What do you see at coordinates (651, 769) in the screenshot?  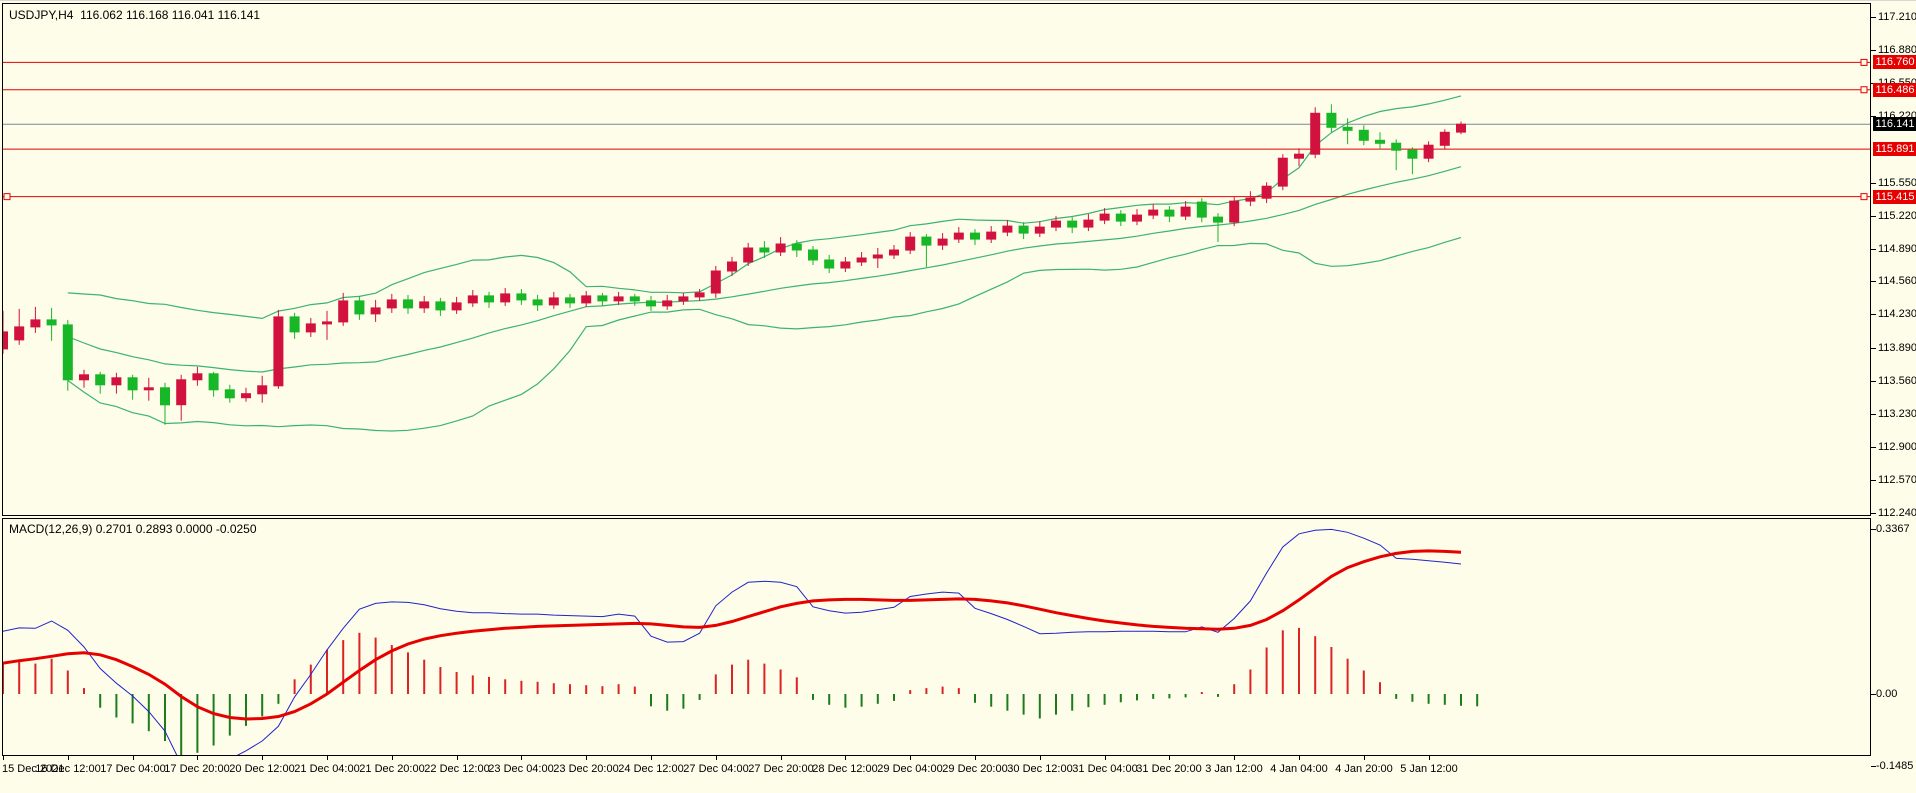 I see `time-axis-label: 24 Dec 12:00` at bounding box center [651, 769].